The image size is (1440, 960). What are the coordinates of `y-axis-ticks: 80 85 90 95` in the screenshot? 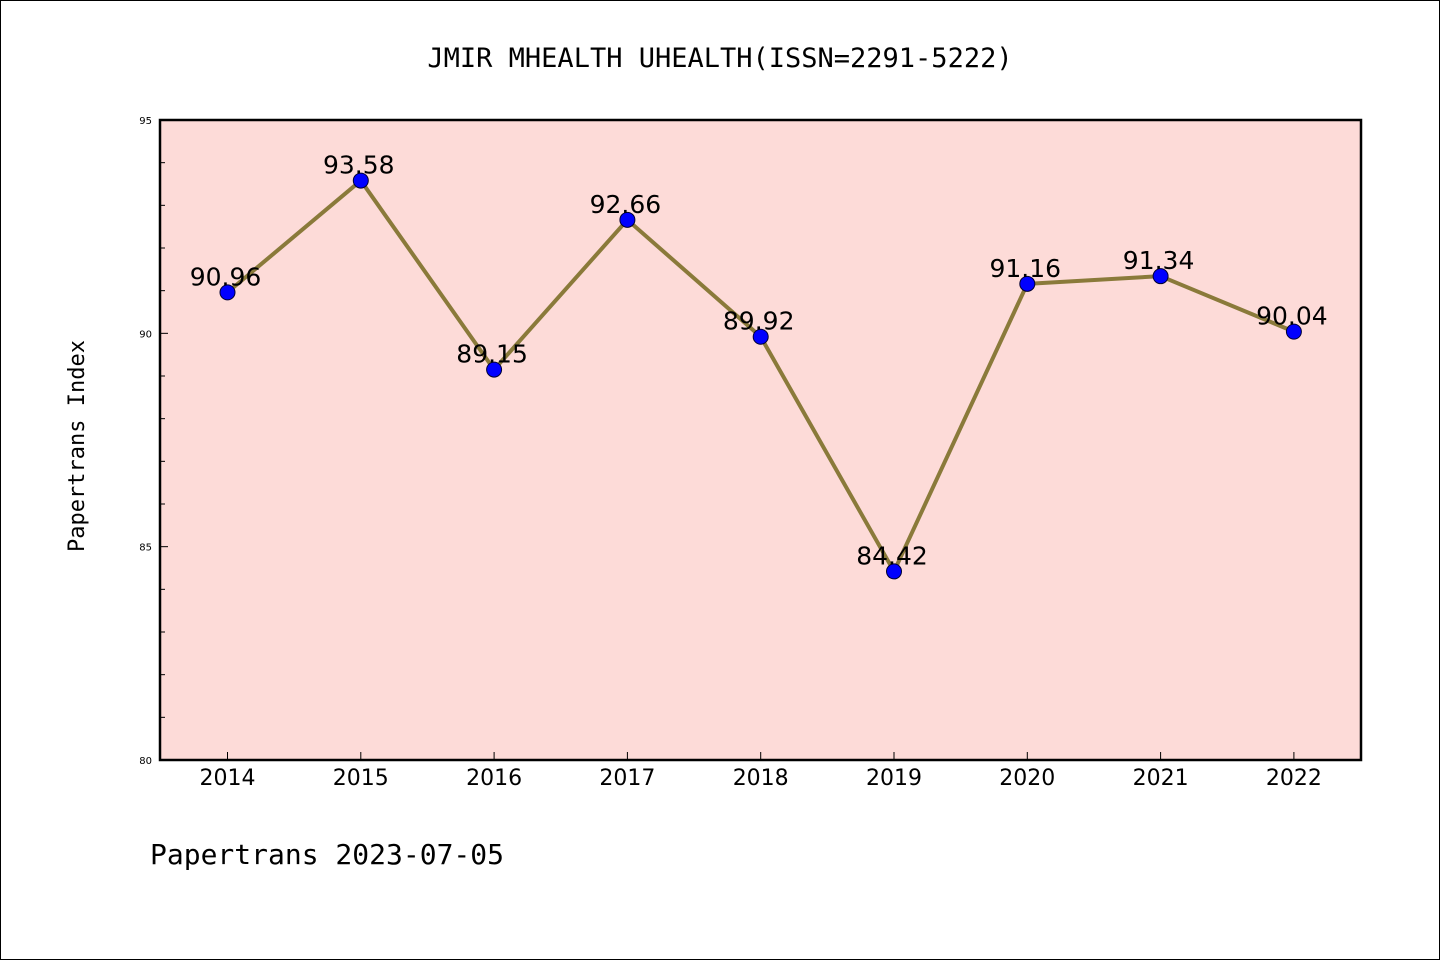 It's located at (153, 441).